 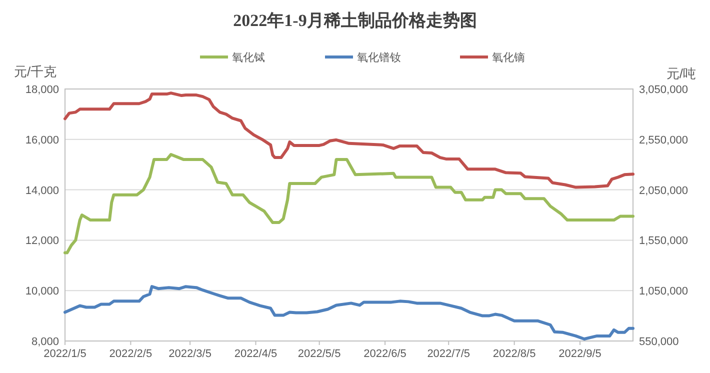 What do you see at coordinates (42, 190) in the screenshot?
I see `y-tick-label: 14,000` at bounding box center [42, 190].